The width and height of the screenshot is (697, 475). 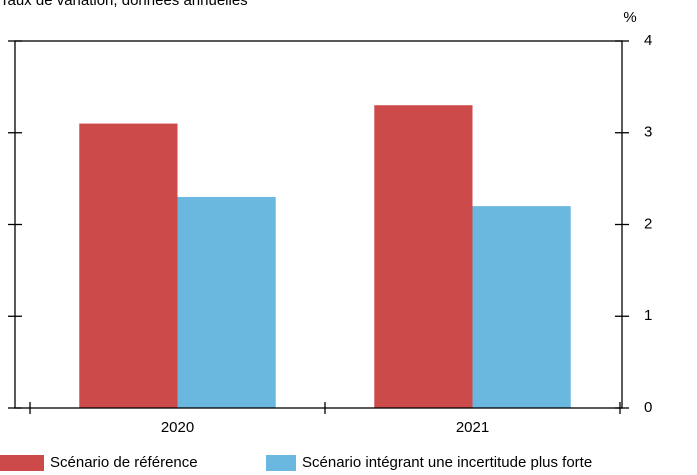 I want to click on x-tick-label: 2020, so click(x=177, y=427).